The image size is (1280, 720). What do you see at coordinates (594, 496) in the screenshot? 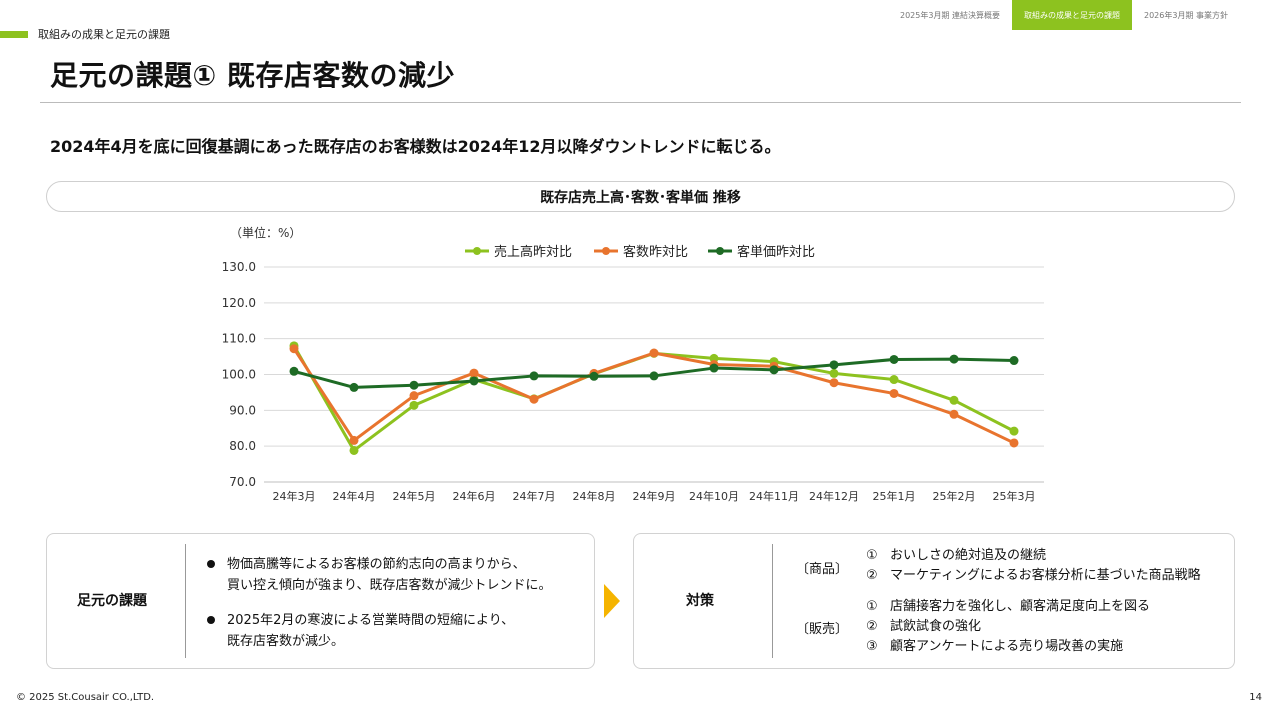
I see `x-tick-label: 24年8月` at bounding box center [594, 496].